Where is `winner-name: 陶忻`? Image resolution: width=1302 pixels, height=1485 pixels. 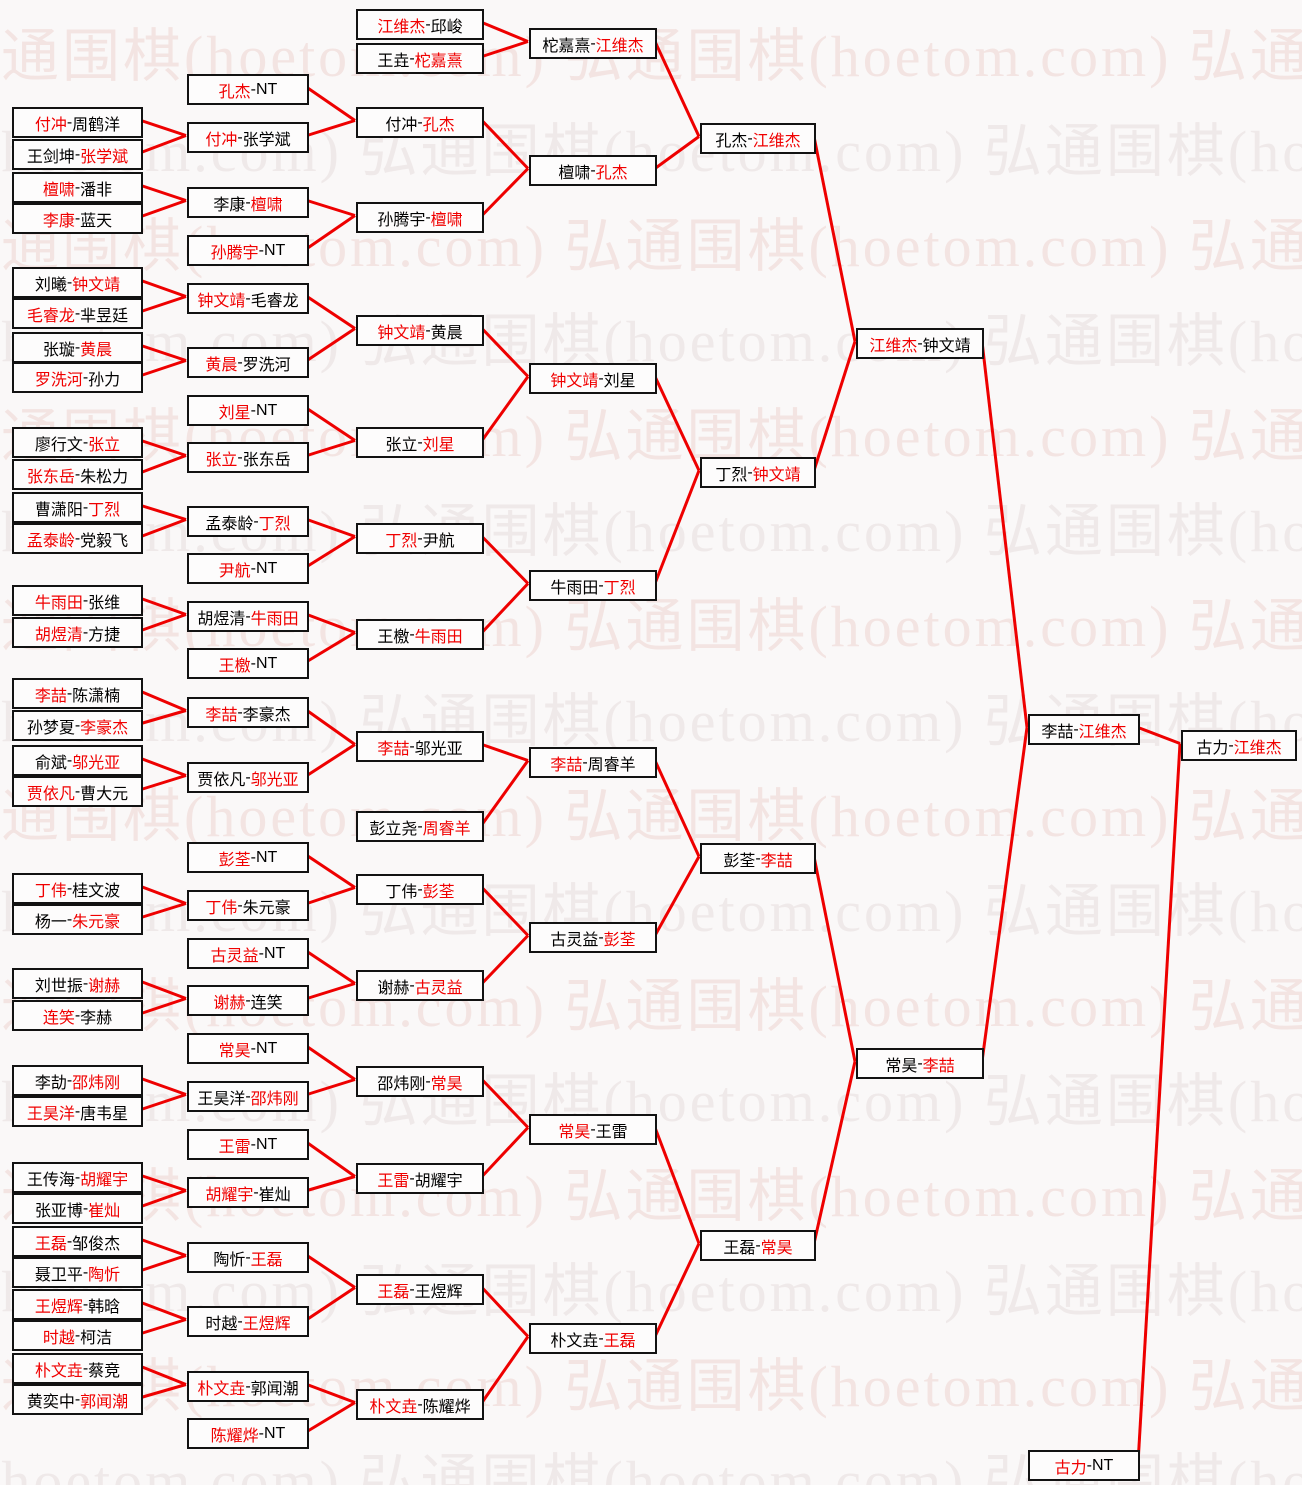
winner-name: 陶忻 is located at coordinates (104, 1275).